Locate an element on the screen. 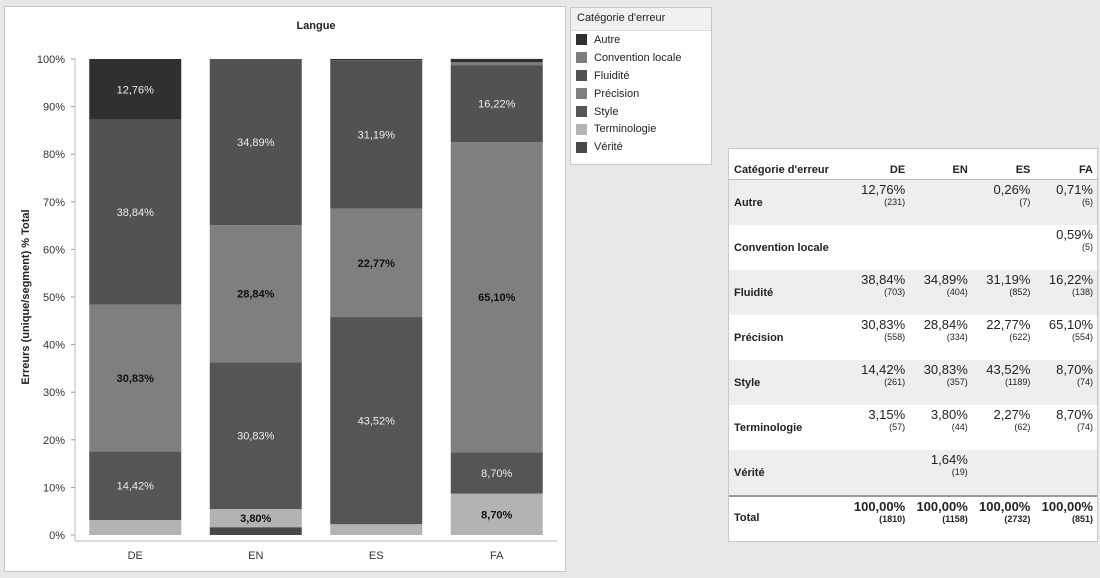 The width and height of the screenshot is (1100, 578). bar-segment-es-precision is located at coordinates (376, 263).